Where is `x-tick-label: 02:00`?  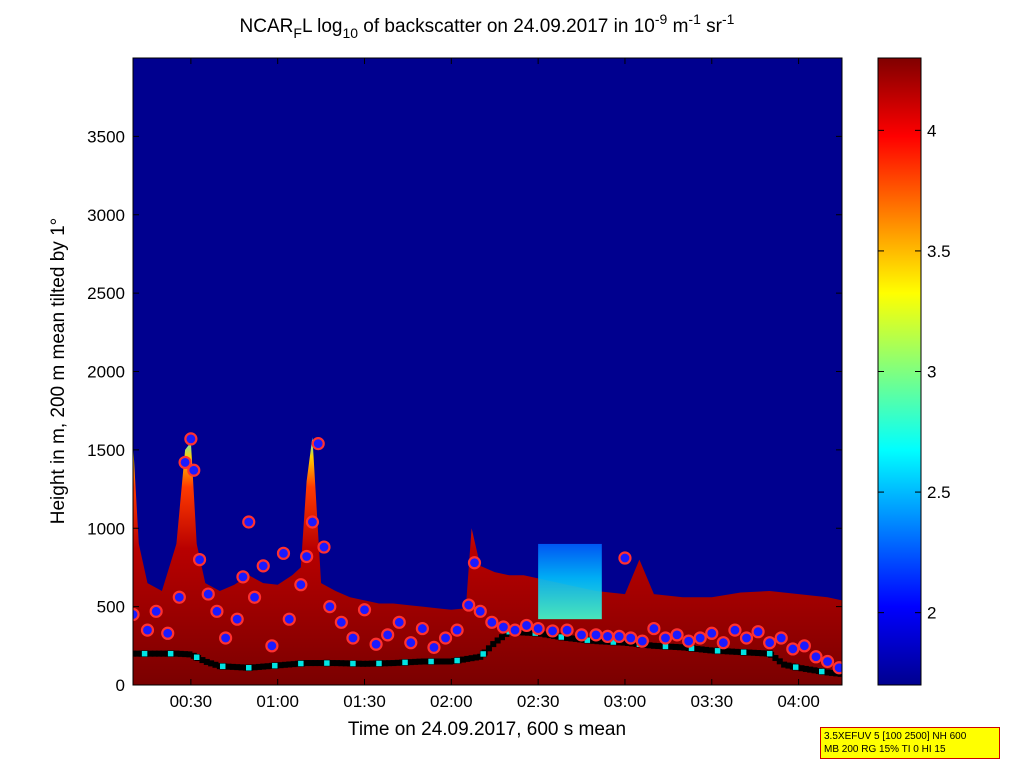
x-tick-label: 02:00 is located at coordinates (451, 701).